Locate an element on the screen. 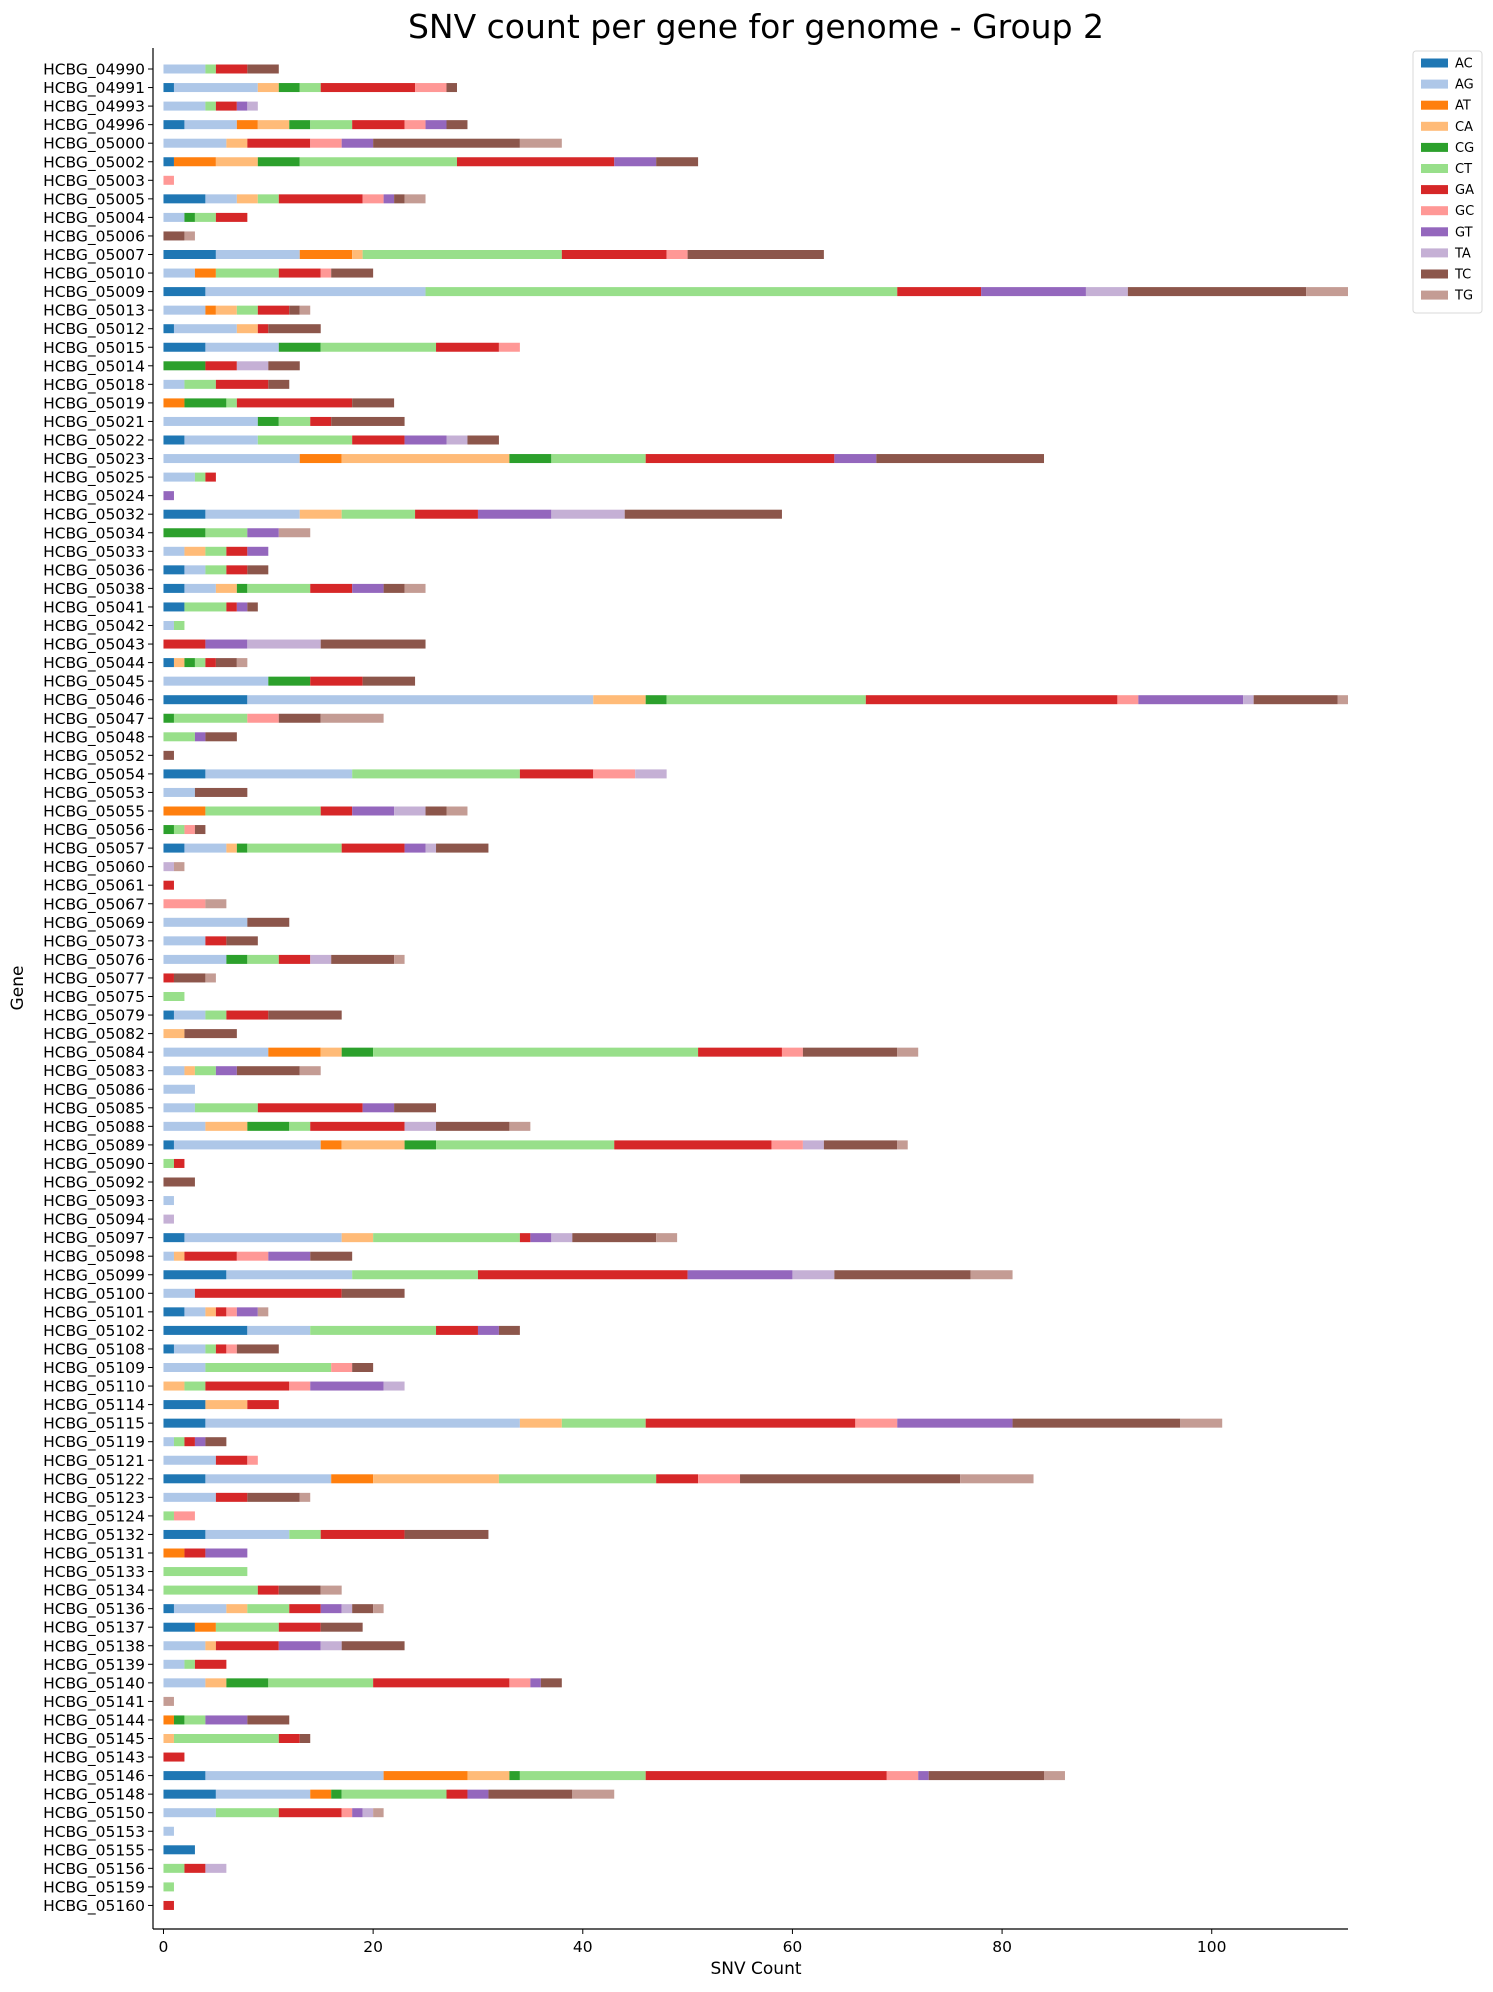  y-tick-label: HCBG_05143 is located at coordinates (94, 1758).